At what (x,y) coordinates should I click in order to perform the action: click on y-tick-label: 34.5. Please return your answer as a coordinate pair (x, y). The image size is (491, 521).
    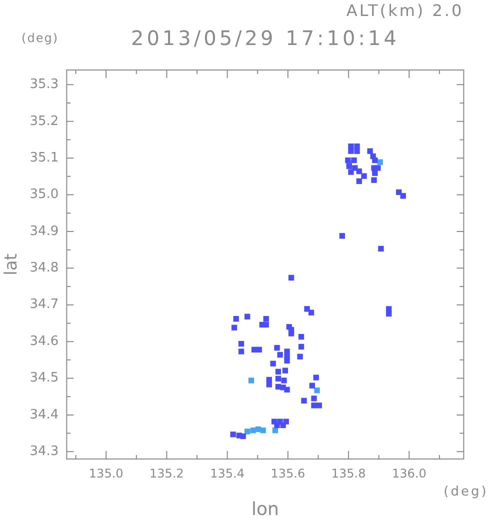
    Looking at the image, I should click on (44, 378).